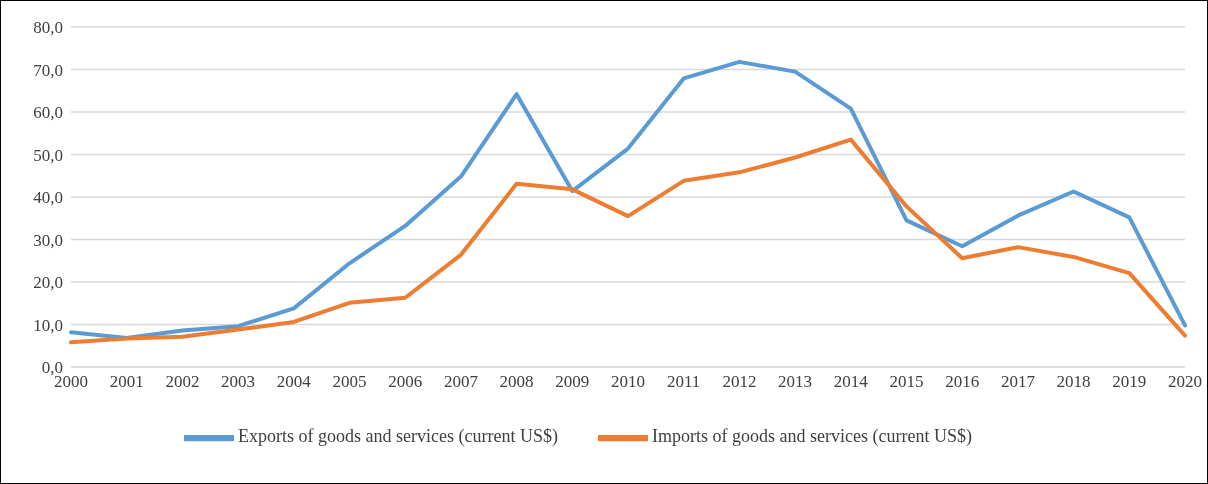  I want to click on y-tick-label: 60,0, so click(48, 113).